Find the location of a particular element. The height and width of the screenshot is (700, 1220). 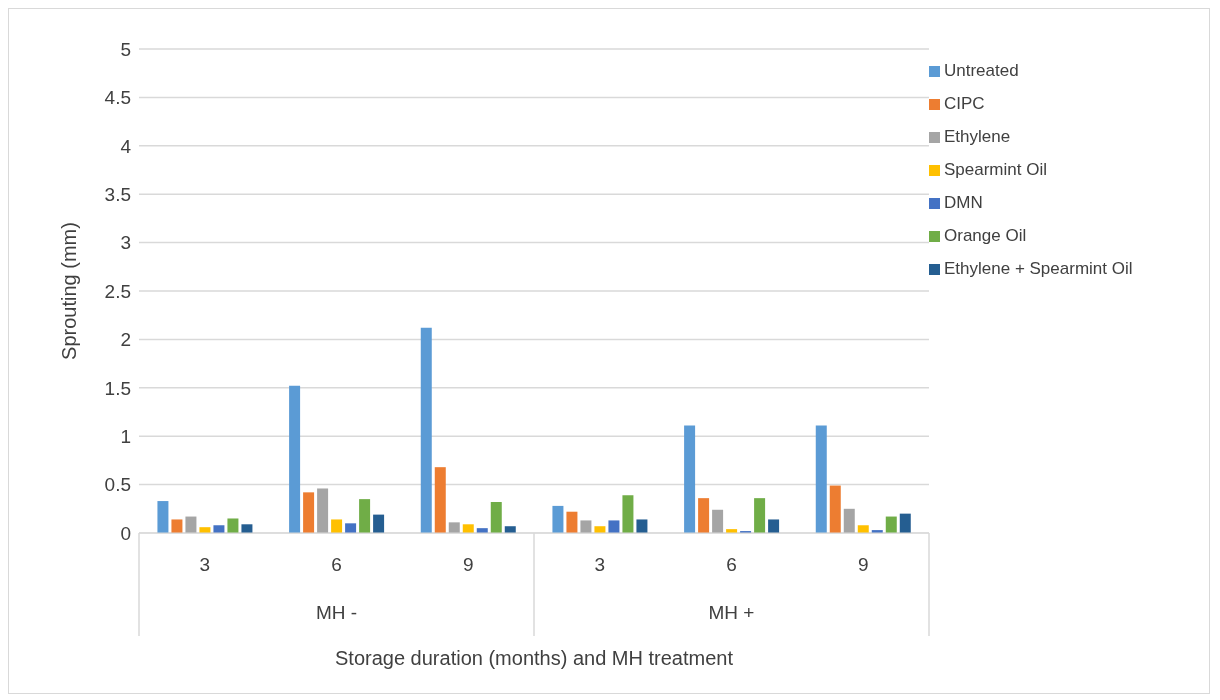

x-axis-title: Storage duration (months) and MH treatment is located at coordinates (534, 658).